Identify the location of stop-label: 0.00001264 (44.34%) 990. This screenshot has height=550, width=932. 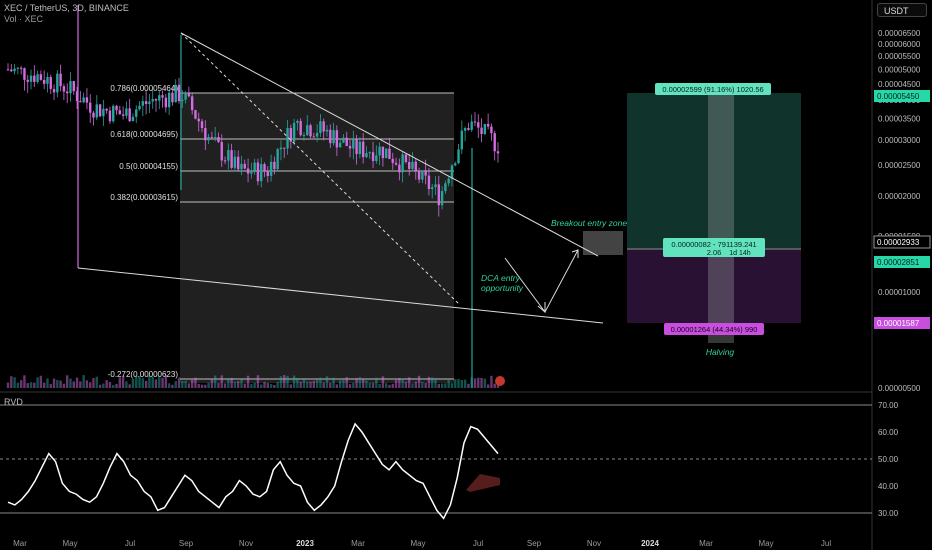
(714, 329).